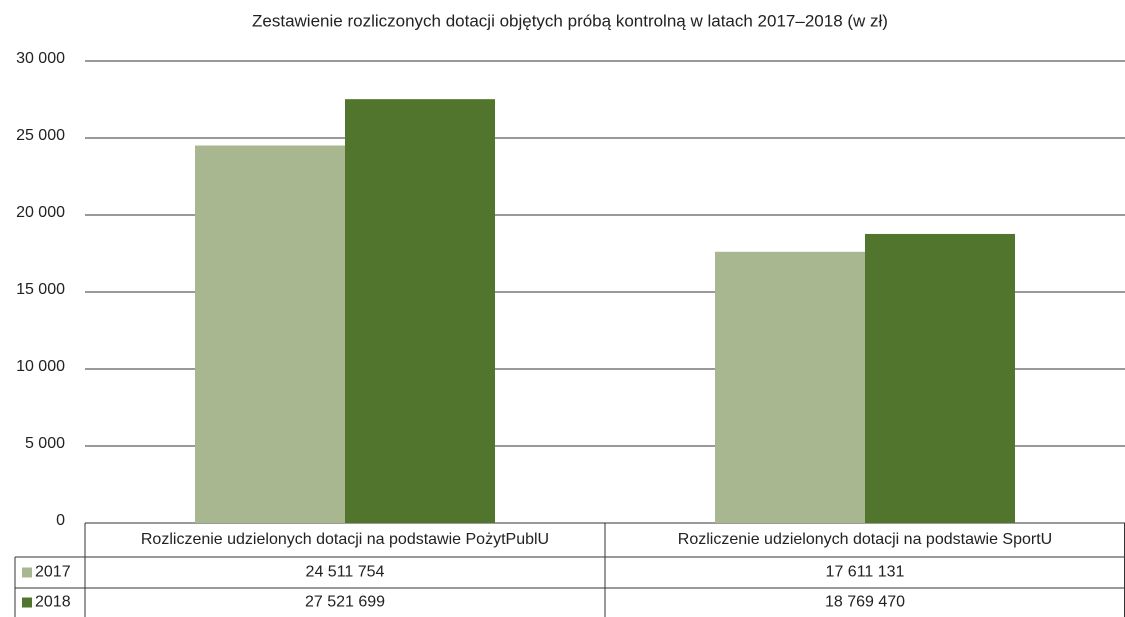 The image size is (1125, 617). Describe the element at coordinates (45, 443) in the screenshot. I see `y-tick-label: 5 000` at that location.